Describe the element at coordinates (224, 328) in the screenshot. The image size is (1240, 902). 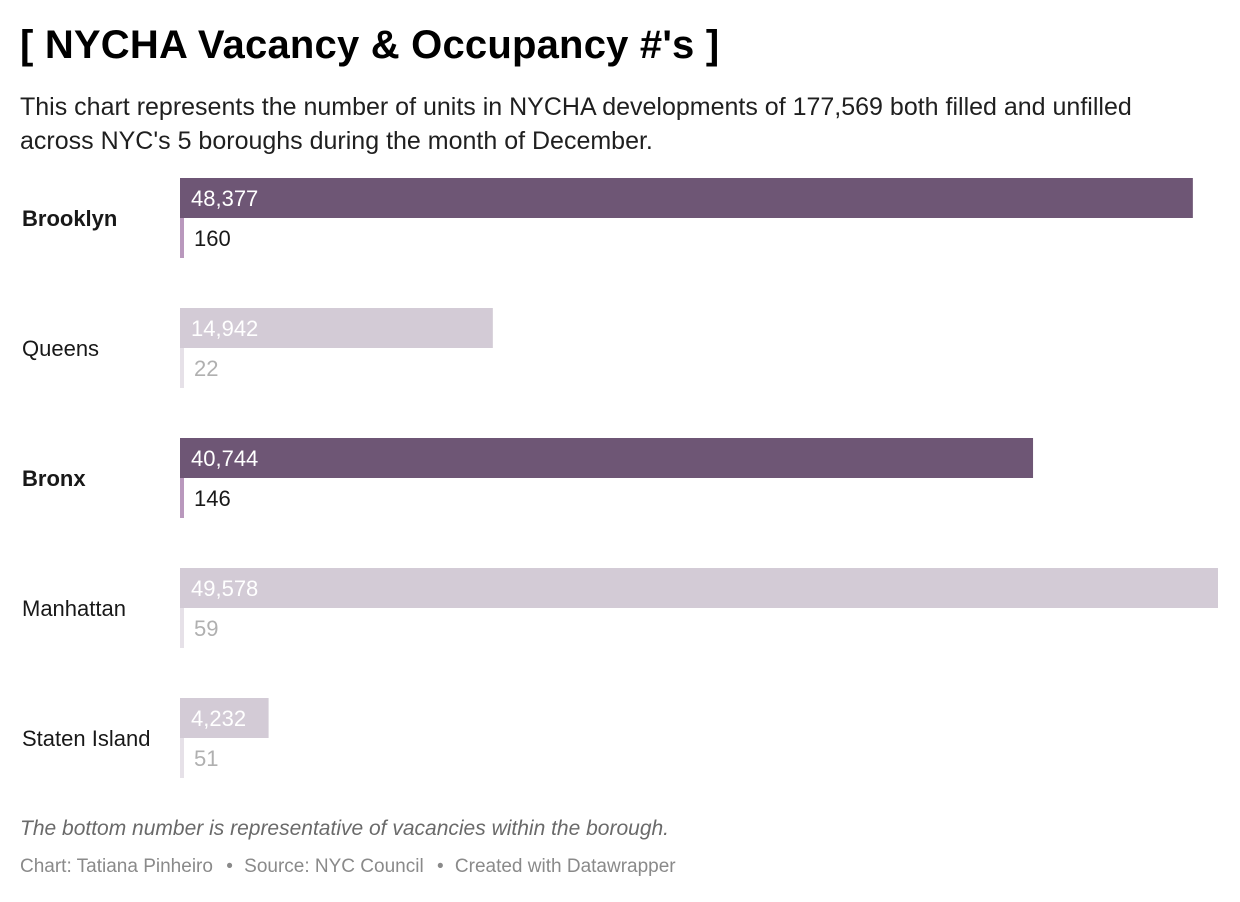
I see `value-label-occupied: 14,942` at that location.